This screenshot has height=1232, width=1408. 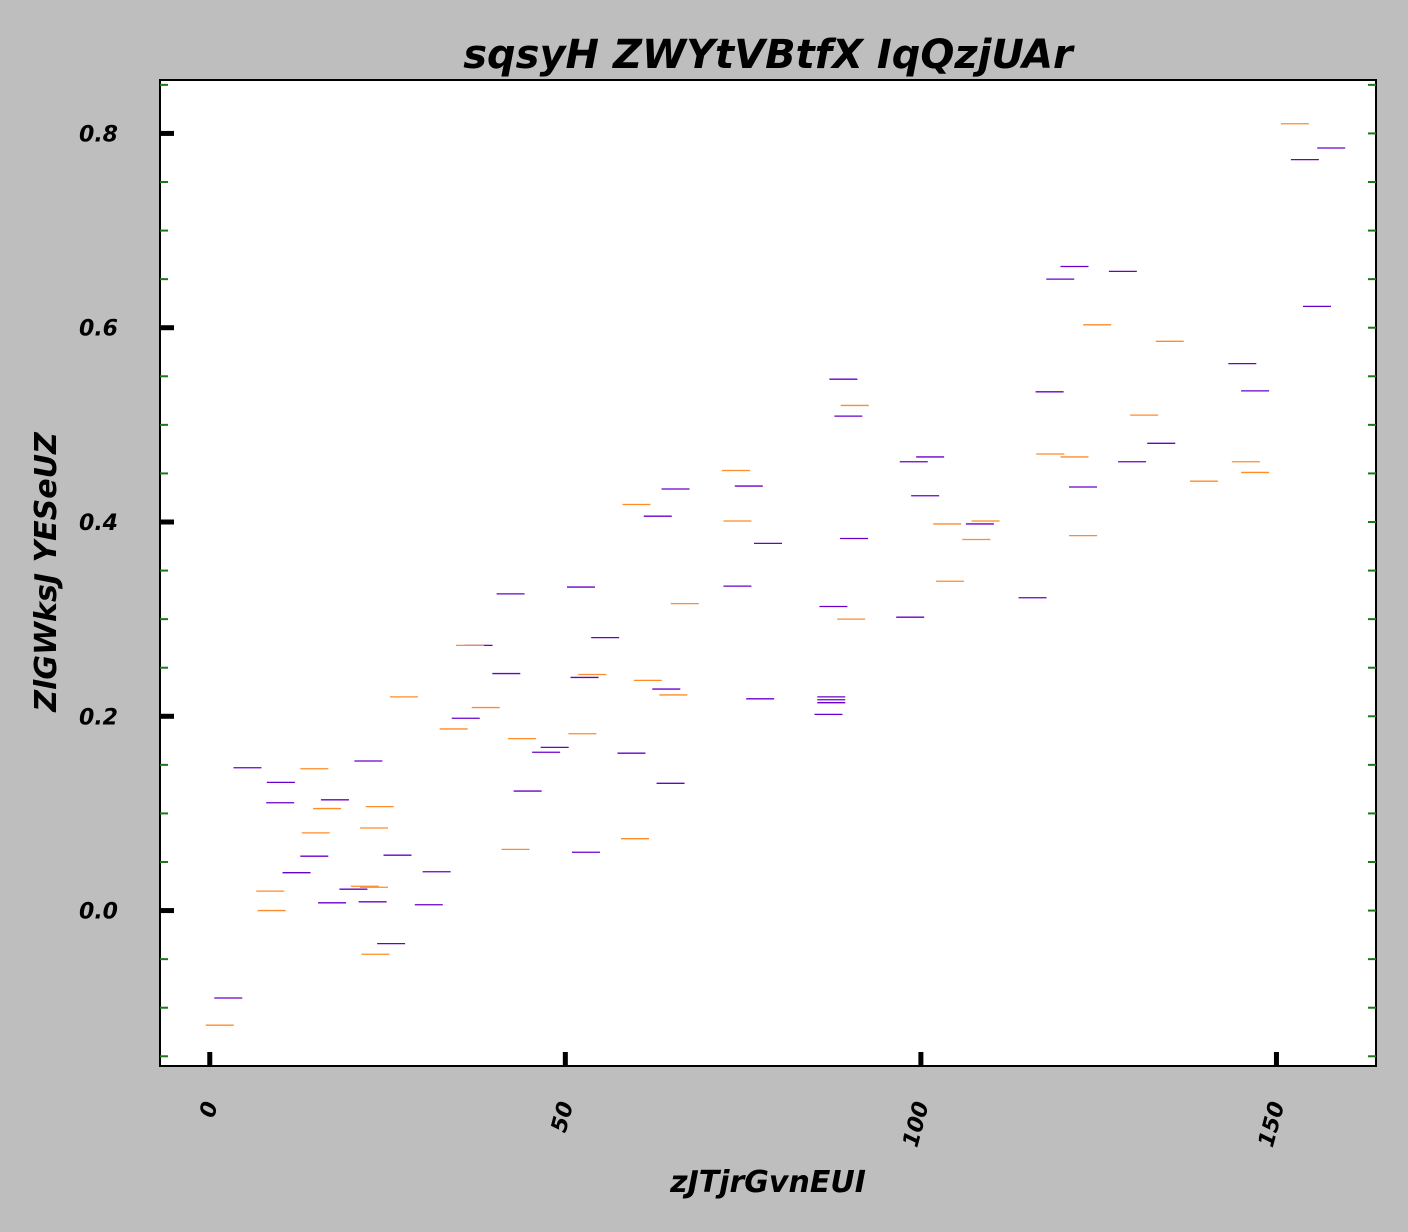 I want to click on y-tick-label: 0.0, so click(x=98, y=912).